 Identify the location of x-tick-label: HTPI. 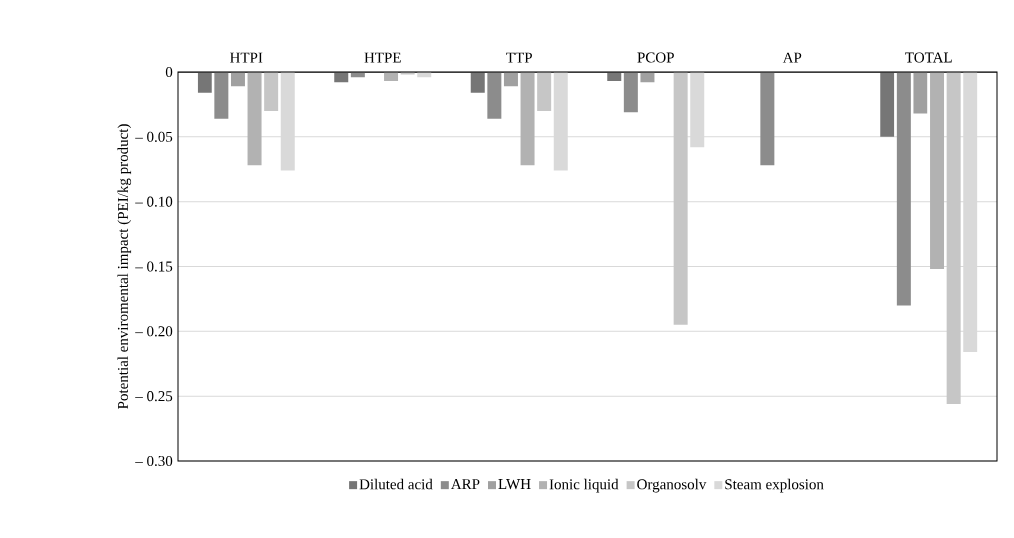
(246, 57).